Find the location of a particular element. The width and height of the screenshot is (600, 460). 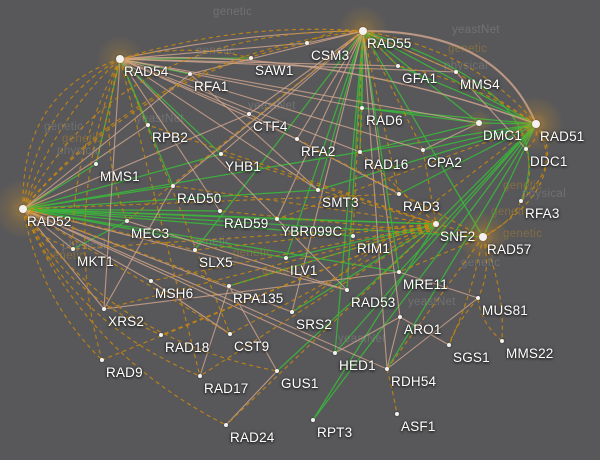

edge-rpt3-snf2 is located at coordinates (374, 322).